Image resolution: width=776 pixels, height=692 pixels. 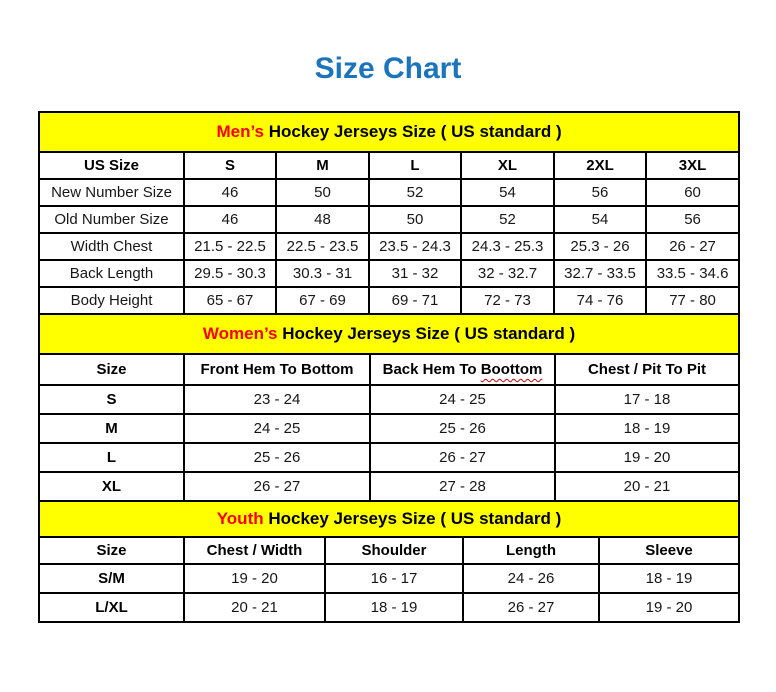 What do you see at coordinates (111, 246) in the screenshot?
I see `row-label-cell: Width Chest` at bounding box center [111, 246].